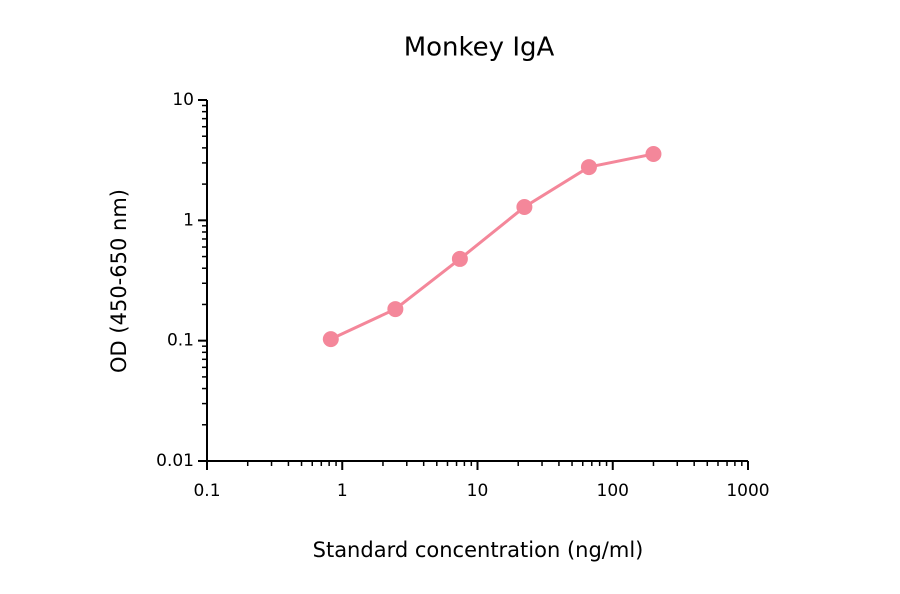  What do you see at coordinates (175, 461) in the screenshot?
I see `y-tick-label: 0.01` at bounding box center [175, 461].